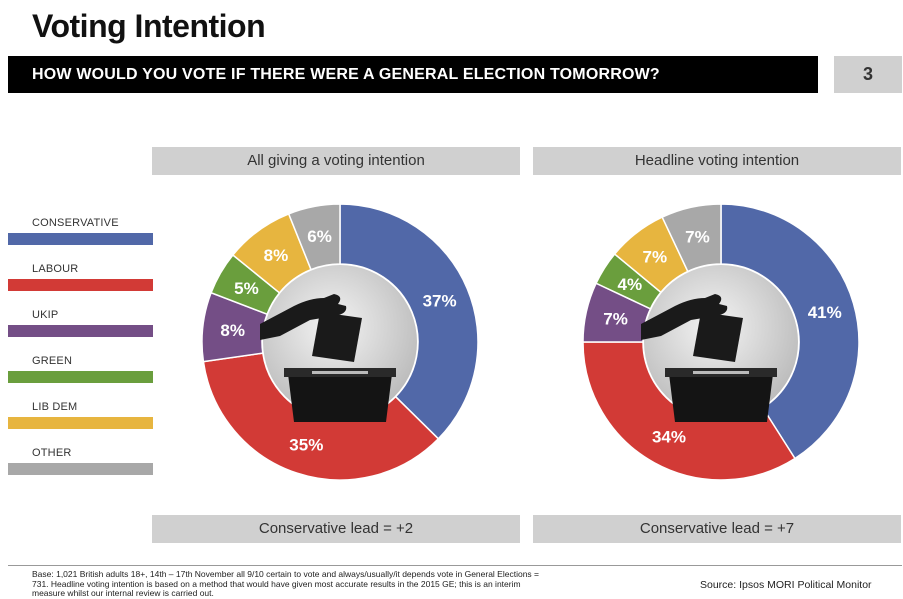 The height and width of the screenshot is (599, 903). What do you see at coordinates (717, 161) in the screenshot?
I see `chart-2-title: Headline voting intention` at bounding box center [717, 161].